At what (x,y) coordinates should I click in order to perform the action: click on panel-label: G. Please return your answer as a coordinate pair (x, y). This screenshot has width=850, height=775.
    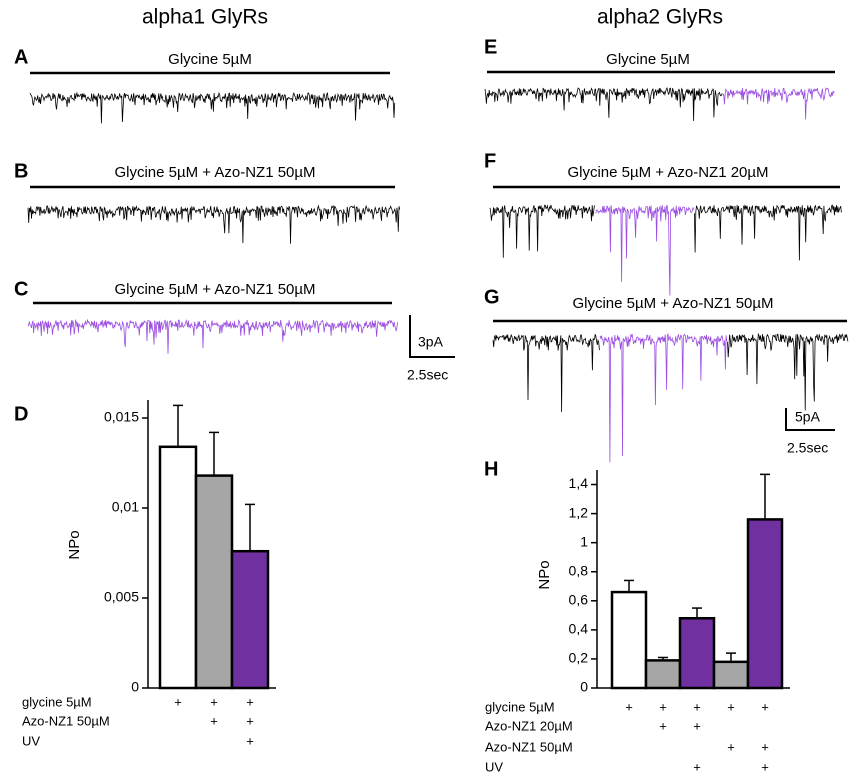
    Looking at the image, I should click on (492, 297).